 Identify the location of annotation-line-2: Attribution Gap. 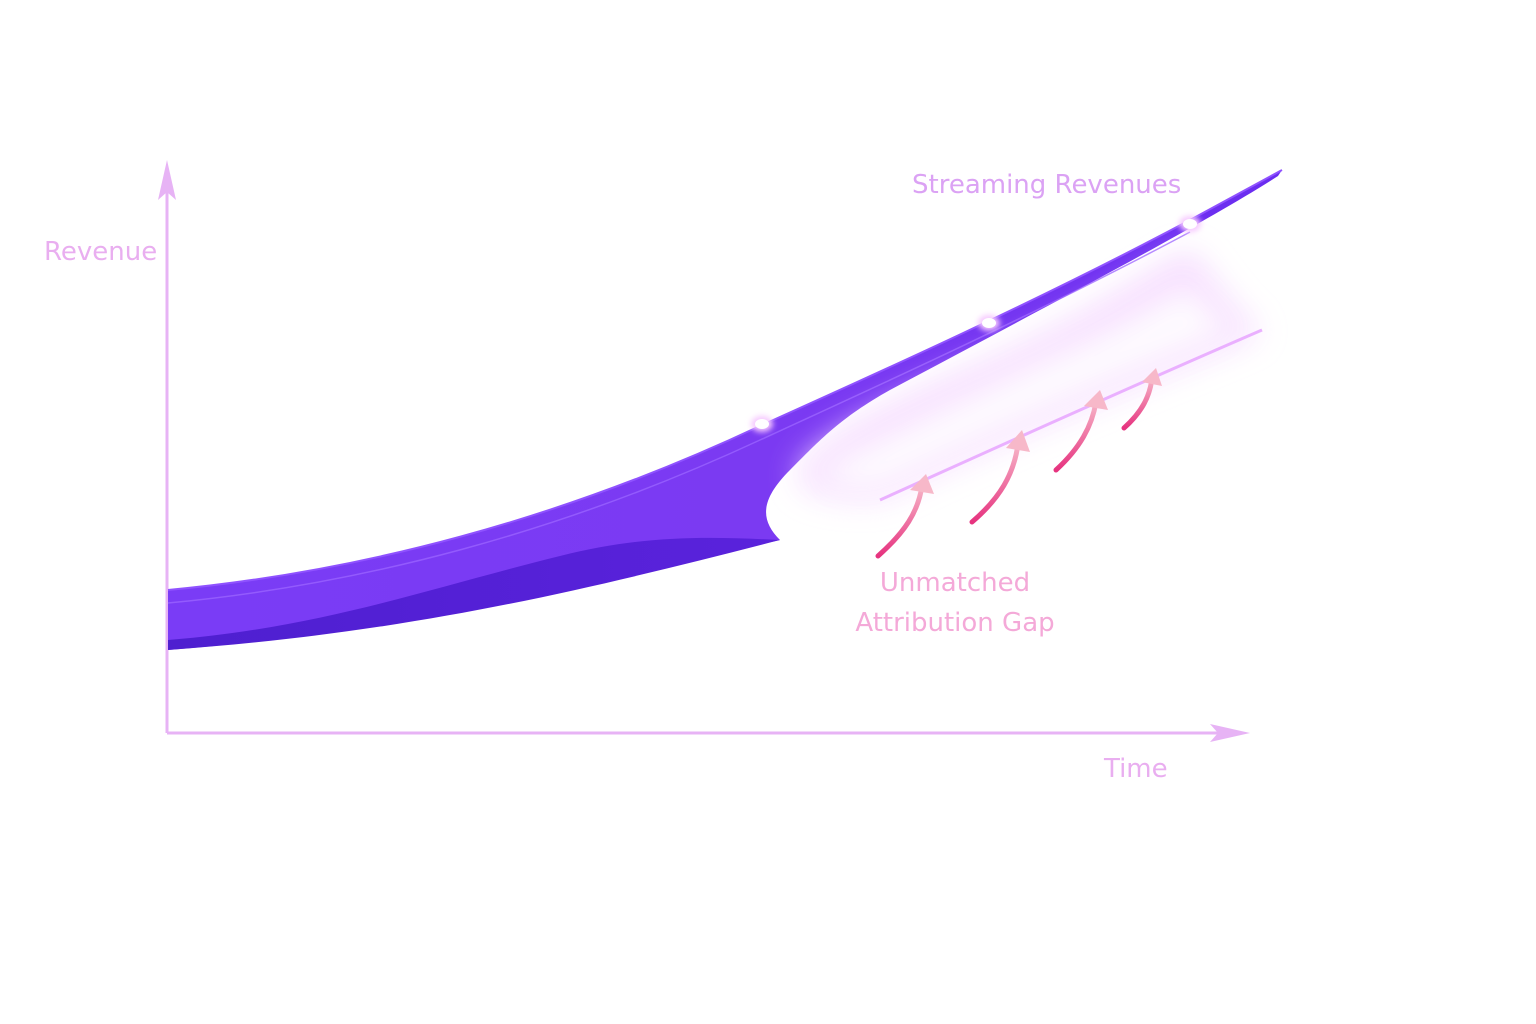
(954, 623).